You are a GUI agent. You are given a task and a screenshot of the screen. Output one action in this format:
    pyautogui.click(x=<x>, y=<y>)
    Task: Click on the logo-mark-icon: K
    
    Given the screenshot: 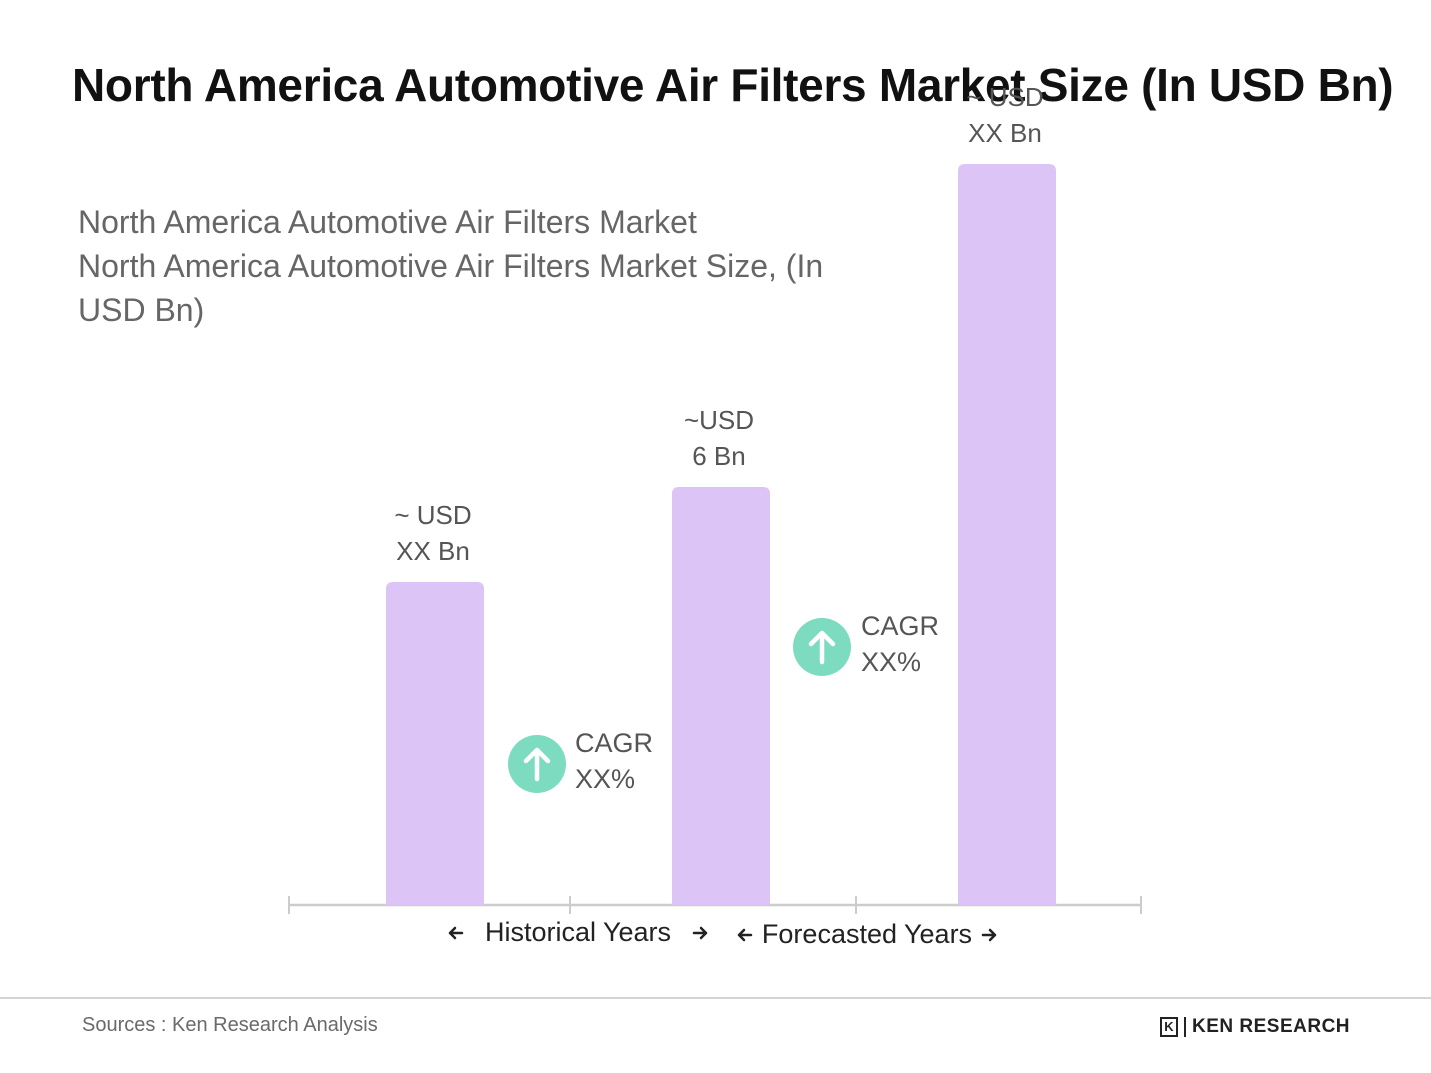 What is the action you would take?
    pyautogui.click(x=1169, y=1027)
    